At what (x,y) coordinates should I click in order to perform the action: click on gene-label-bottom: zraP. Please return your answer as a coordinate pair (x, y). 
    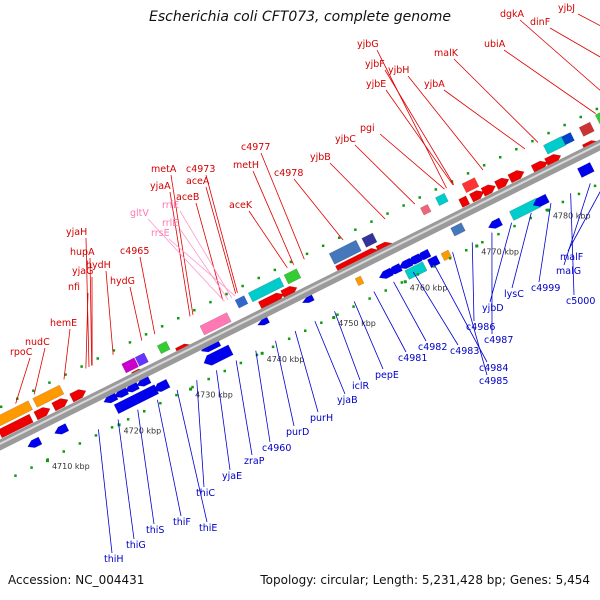
    Looking at the image, I should click on (254, 461).